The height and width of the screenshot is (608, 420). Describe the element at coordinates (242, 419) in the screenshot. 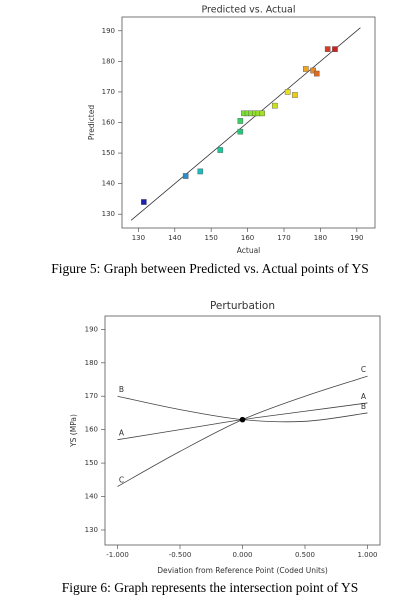

I see `reference-point` at that location.